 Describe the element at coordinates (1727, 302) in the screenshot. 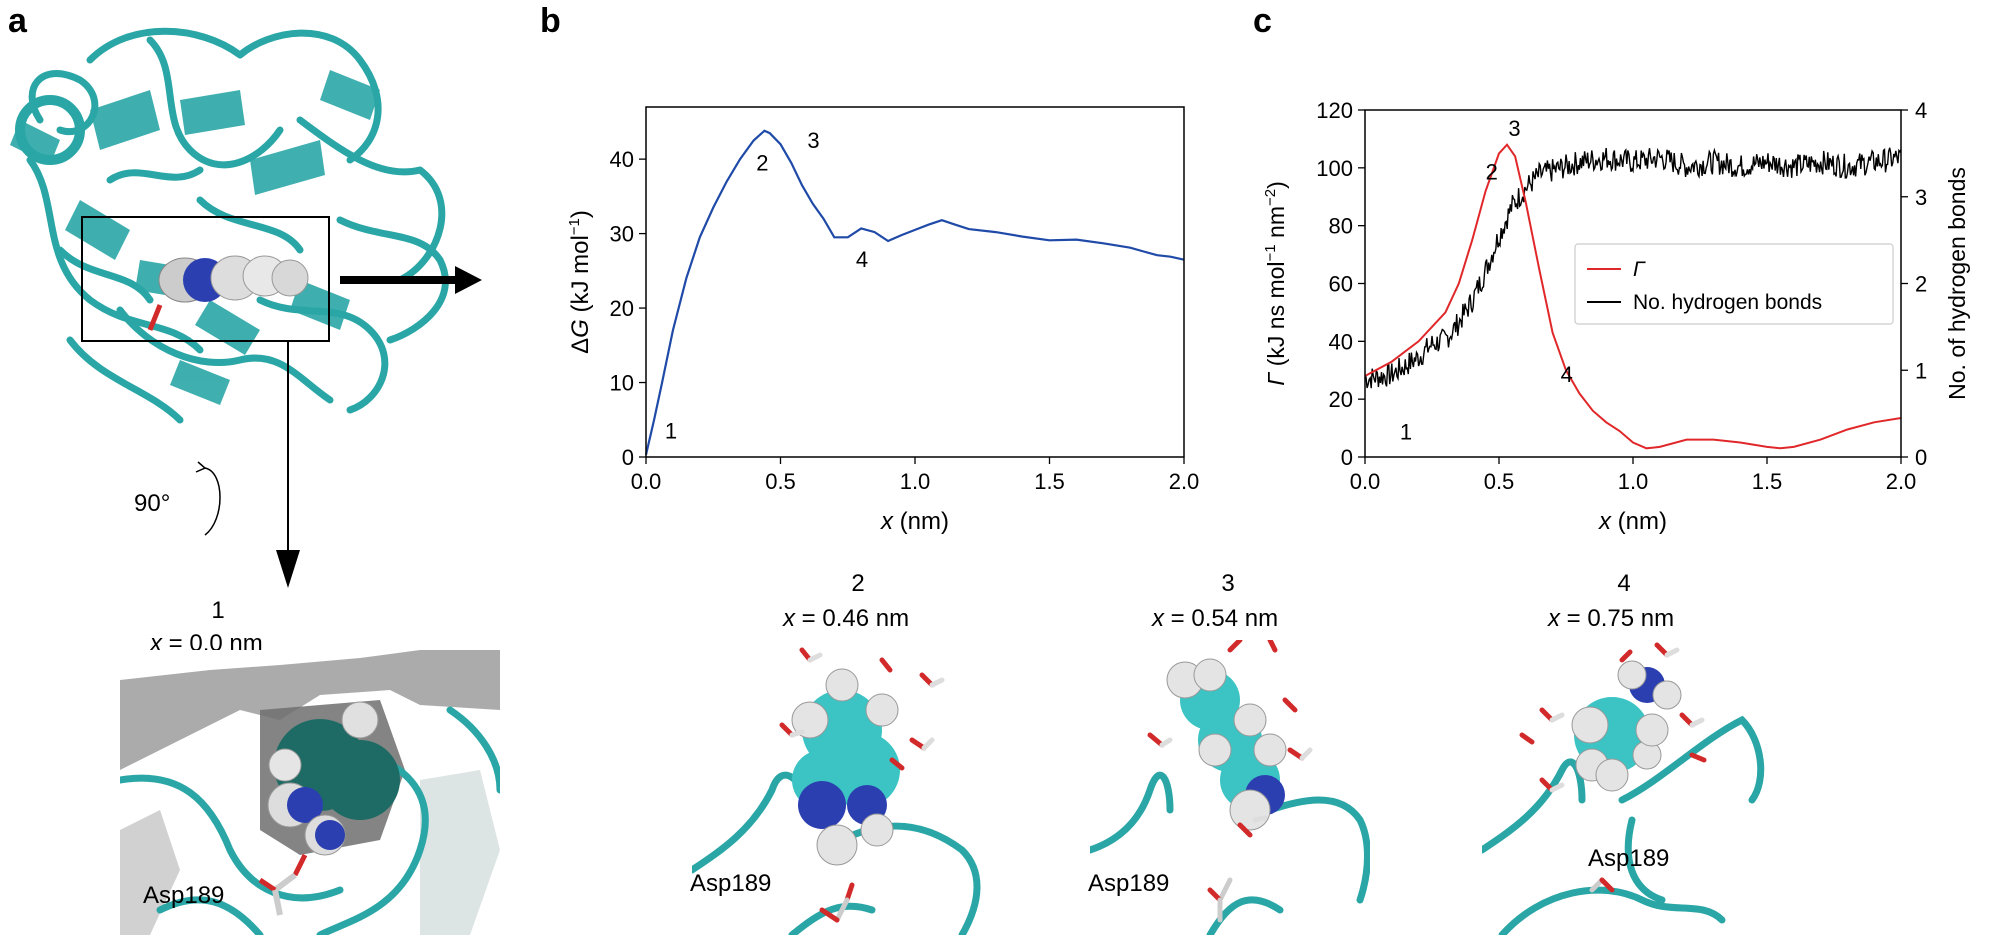

I see `legend-hbond-label: No. hydrogen bonds` at that location.